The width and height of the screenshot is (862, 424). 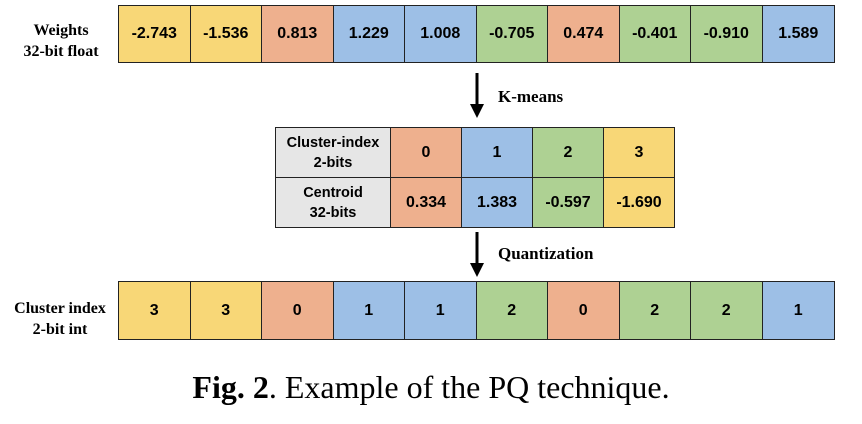 I want to click on weight-cell: -0.910, so click(x=727, y=34).